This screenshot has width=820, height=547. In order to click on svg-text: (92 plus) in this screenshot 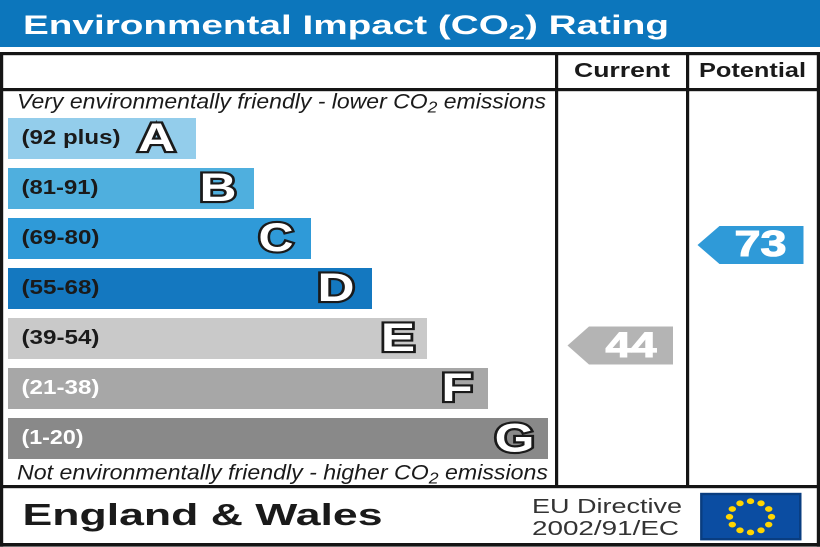, I will do `click(71, 138)`.